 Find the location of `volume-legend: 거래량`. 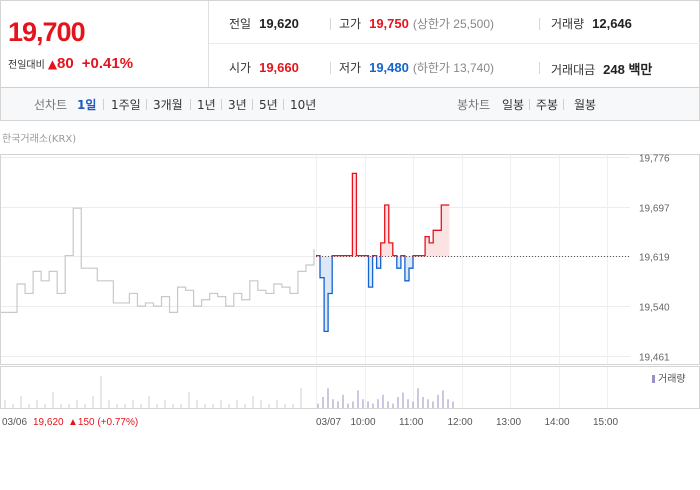

volume-legend: 거래량 is located at coordinates (669, 379).